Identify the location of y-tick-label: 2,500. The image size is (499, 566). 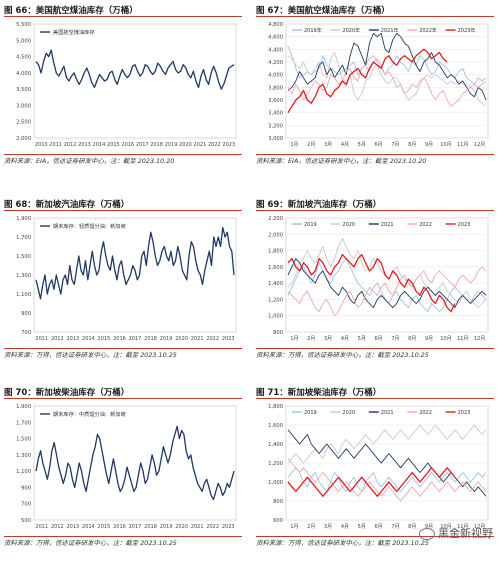
(23, 123).